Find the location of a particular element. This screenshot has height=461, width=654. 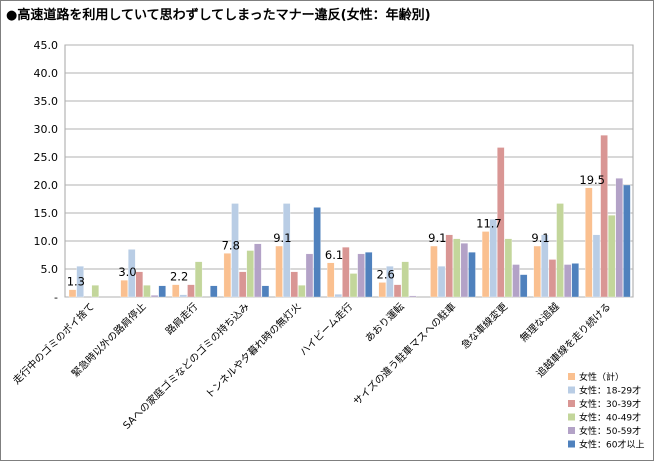

legend-entry: 女性（計） is located at coordinates (601, 377).